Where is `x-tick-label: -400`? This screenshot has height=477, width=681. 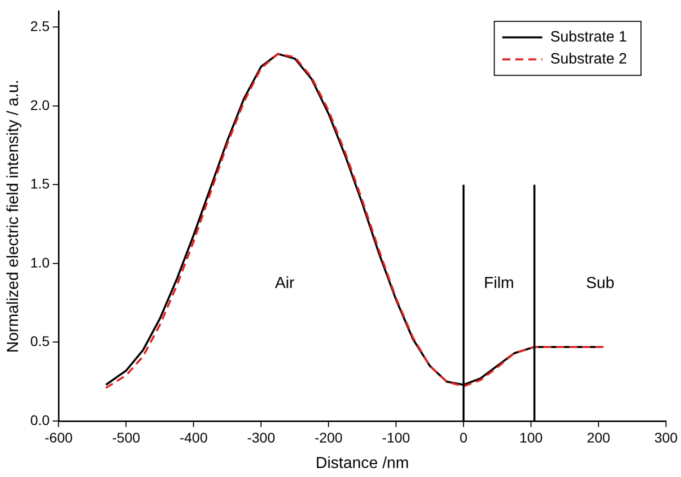 x-tick-label: -400 is located at coordinates (194, 437).